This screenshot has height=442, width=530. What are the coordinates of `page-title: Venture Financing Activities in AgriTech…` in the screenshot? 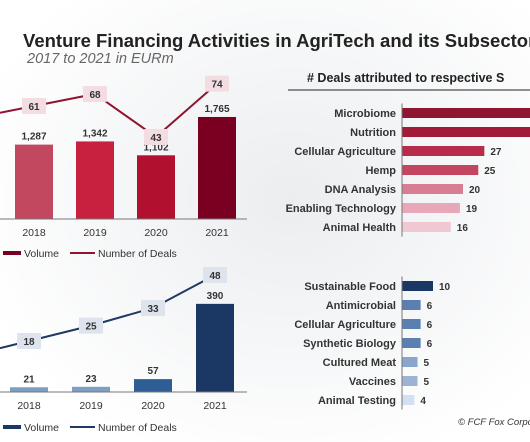 It's located at (276, 40).